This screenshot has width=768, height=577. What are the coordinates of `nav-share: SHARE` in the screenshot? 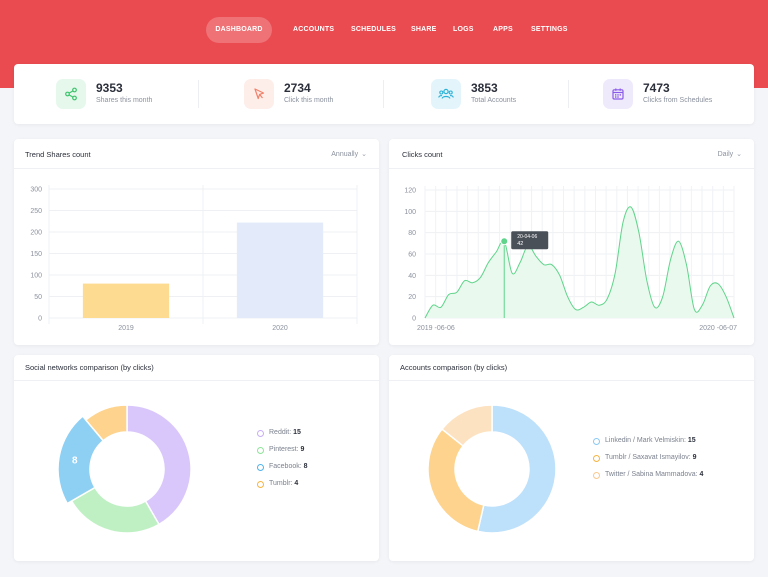 It's located at (424, 29).